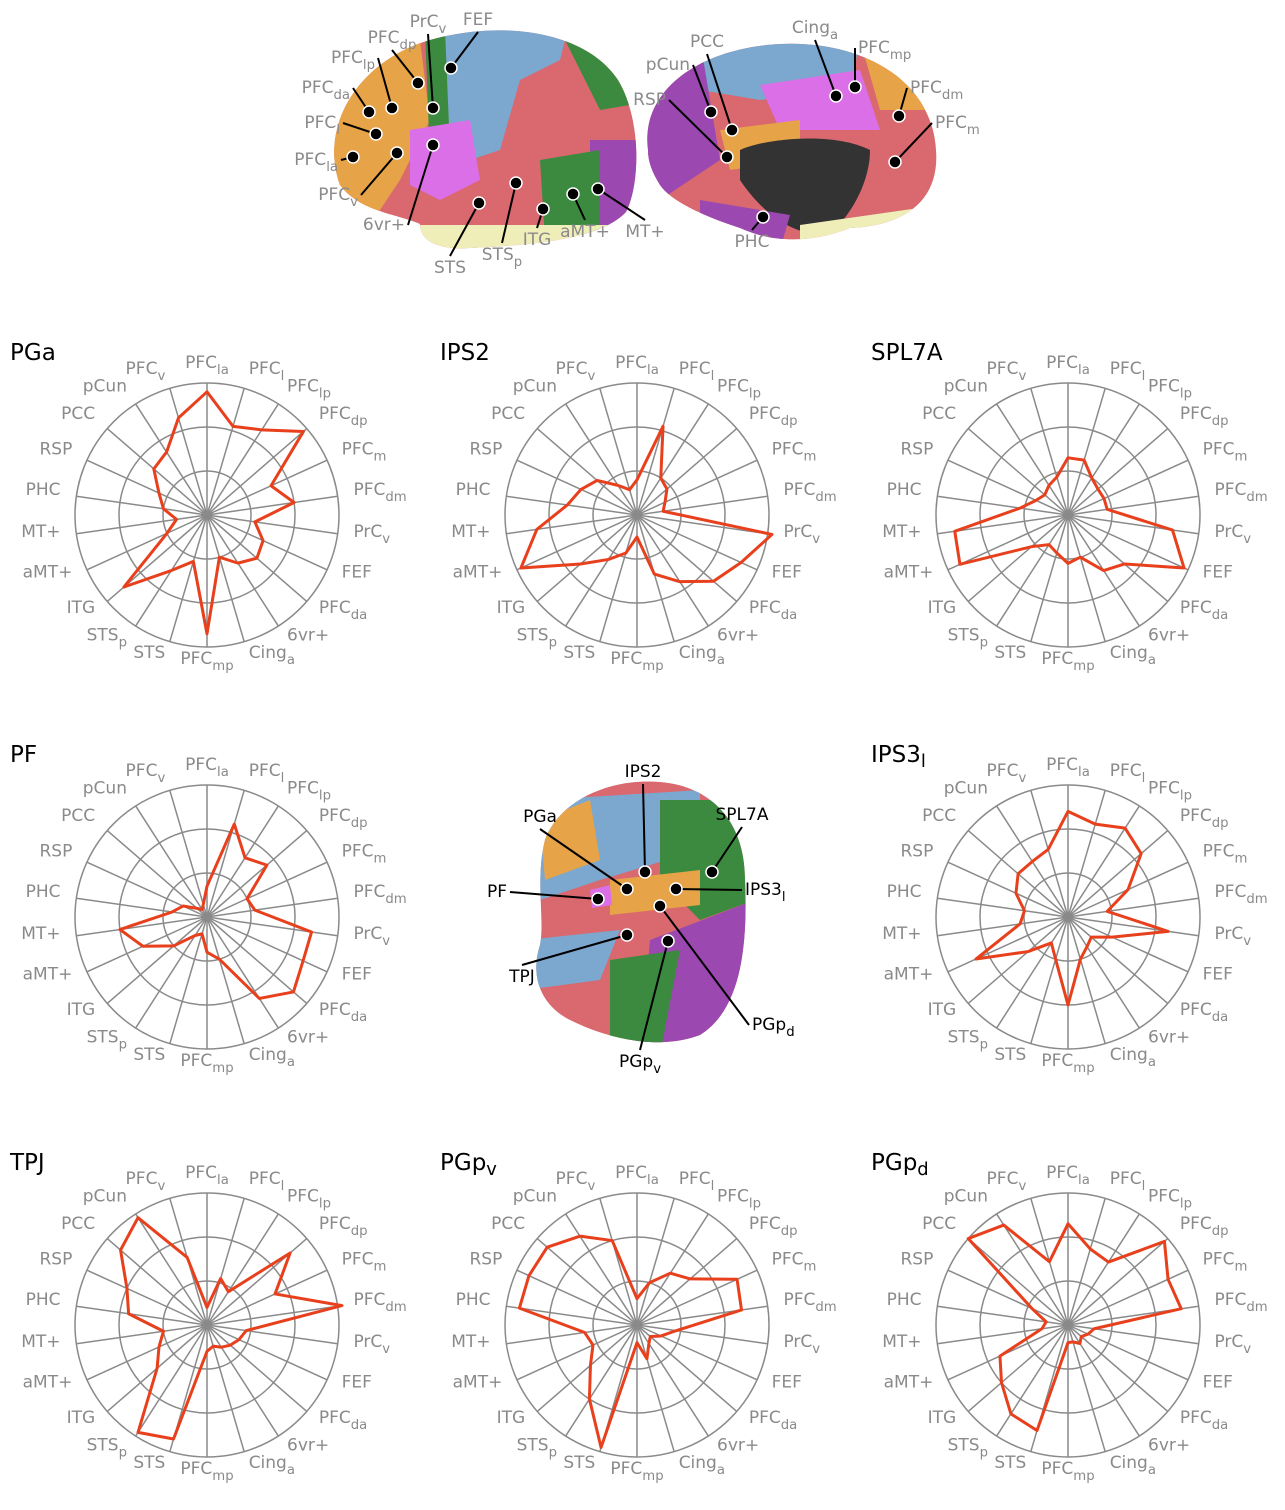  What do you see at coordinates (442, 29) in the screenshot?
I see `region-label-sub: v` at bounding box center [442, 29].